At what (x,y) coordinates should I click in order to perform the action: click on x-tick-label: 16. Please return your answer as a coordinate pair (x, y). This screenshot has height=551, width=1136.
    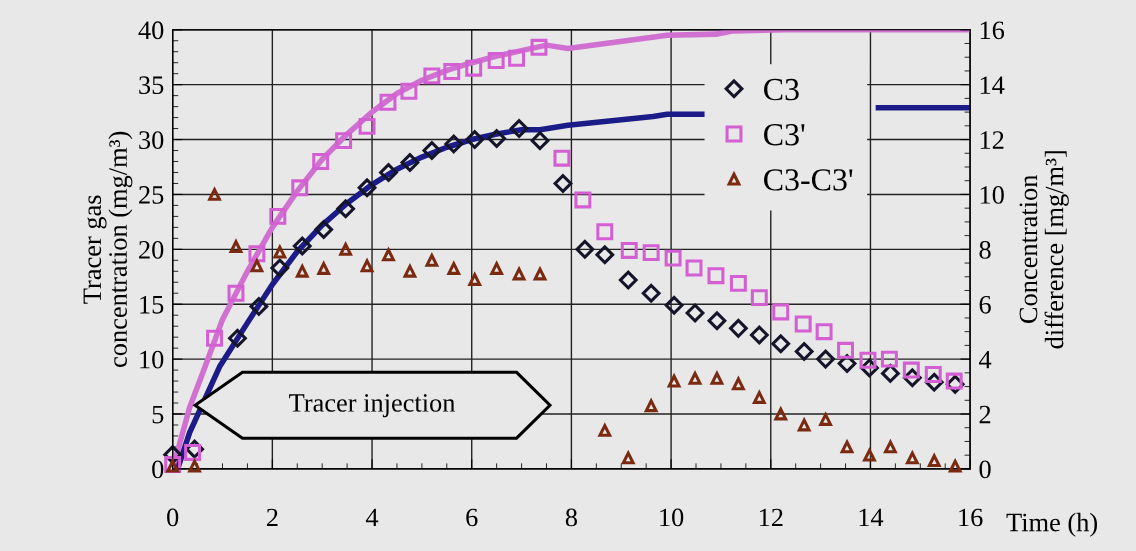
    Looking at the image, I should click on (971, 517).